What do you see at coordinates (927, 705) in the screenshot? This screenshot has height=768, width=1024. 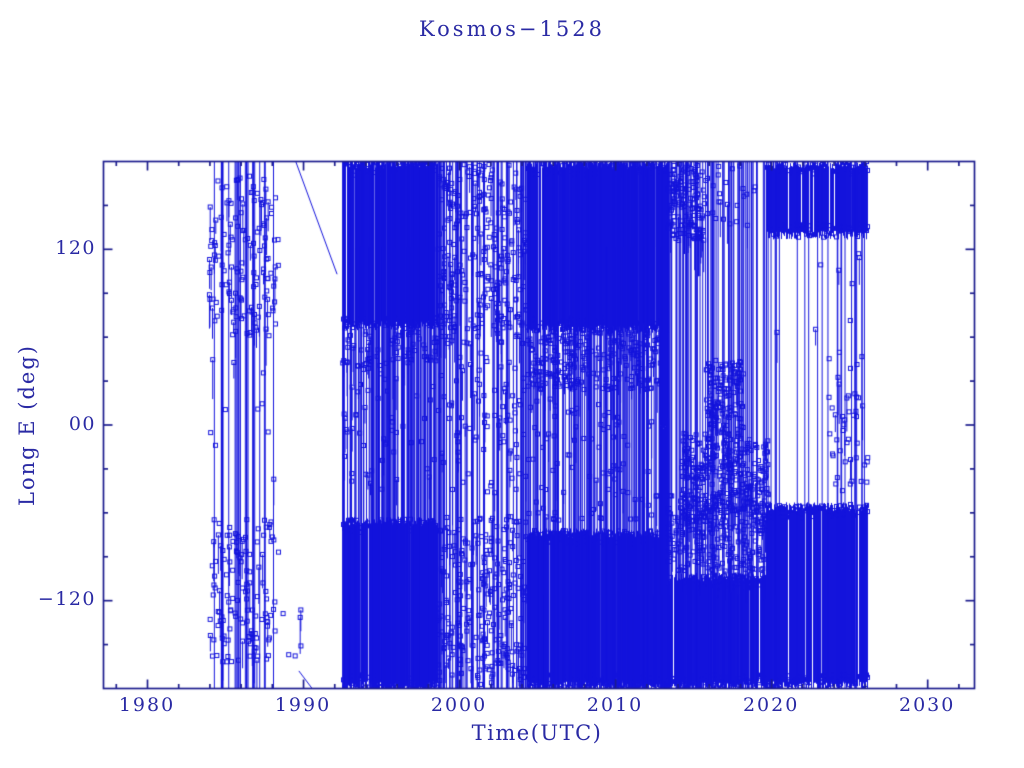 I see `x-tick-label: 2030` at bounding box center [927, 705].